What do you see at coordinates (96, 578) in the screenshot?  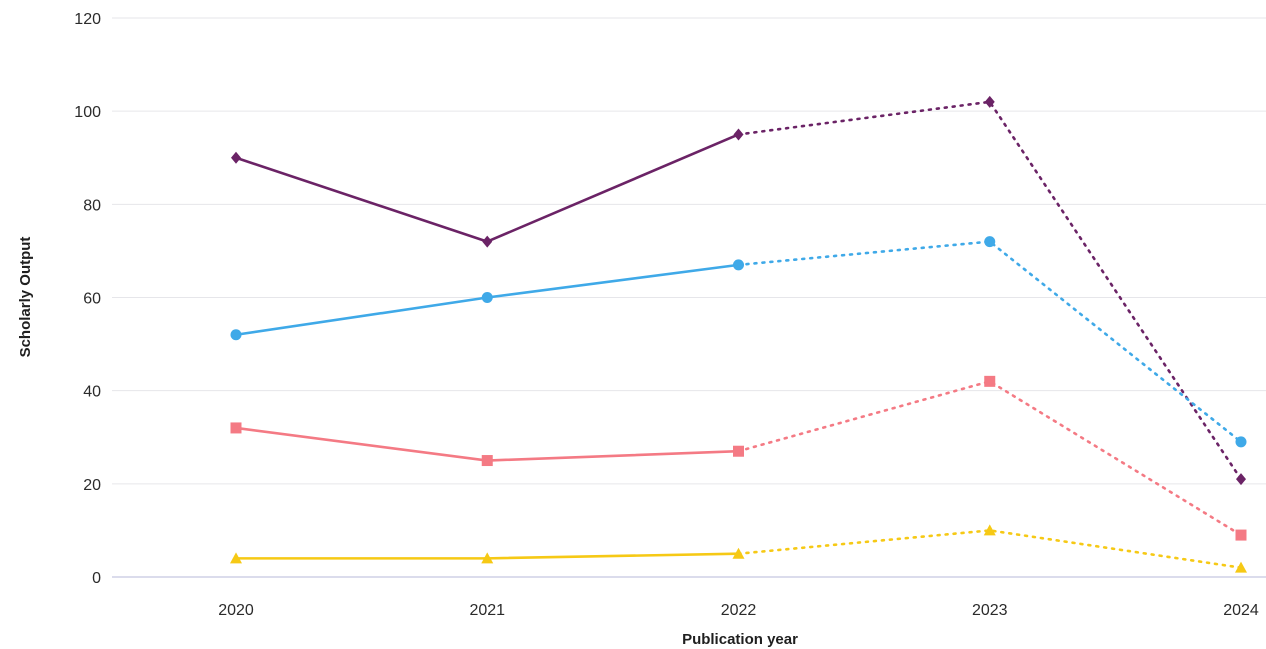 I see `y-tick-label: 0` at bounding box center [96, 578].